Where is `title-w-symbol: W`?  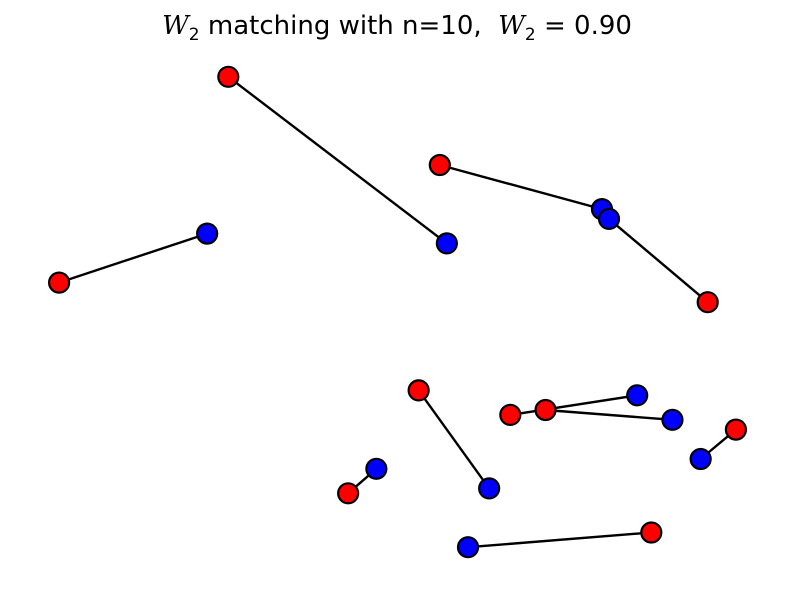
title-w-symbol: W is located at coordinates (176, 26).